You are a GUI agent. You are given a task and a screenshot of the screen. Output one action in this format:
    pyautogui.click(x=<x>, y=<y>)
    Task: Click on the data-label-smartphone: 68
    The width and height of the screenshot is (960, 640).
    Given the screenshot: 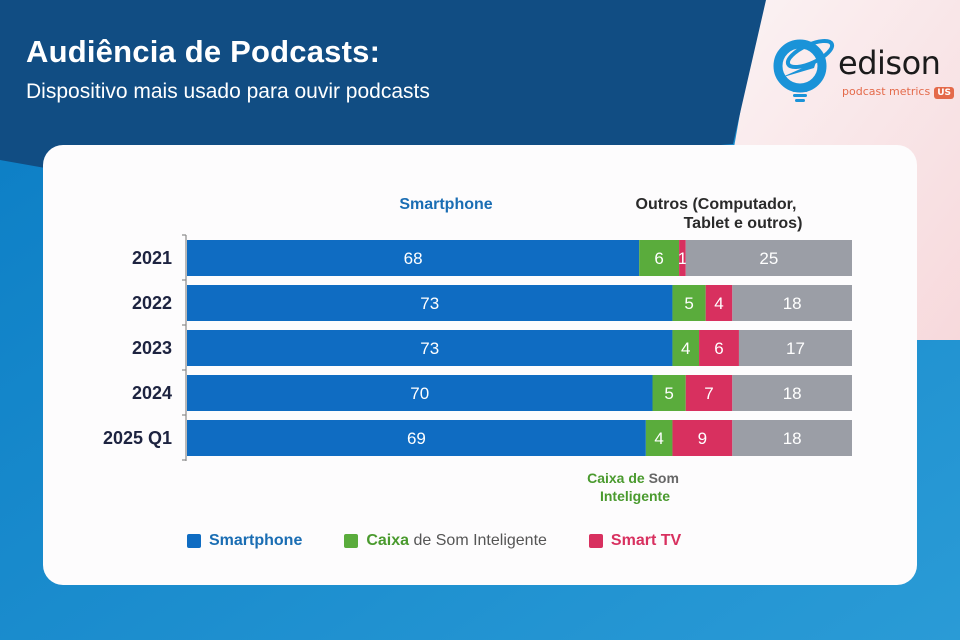 What is the action you would take?
    pyautogui.click(x=413, y=258)
    